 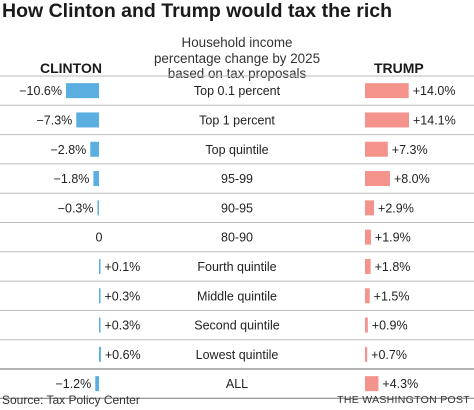 I want to click on source-note: Source: Tax Policy Center, so click(x=71, y=400).